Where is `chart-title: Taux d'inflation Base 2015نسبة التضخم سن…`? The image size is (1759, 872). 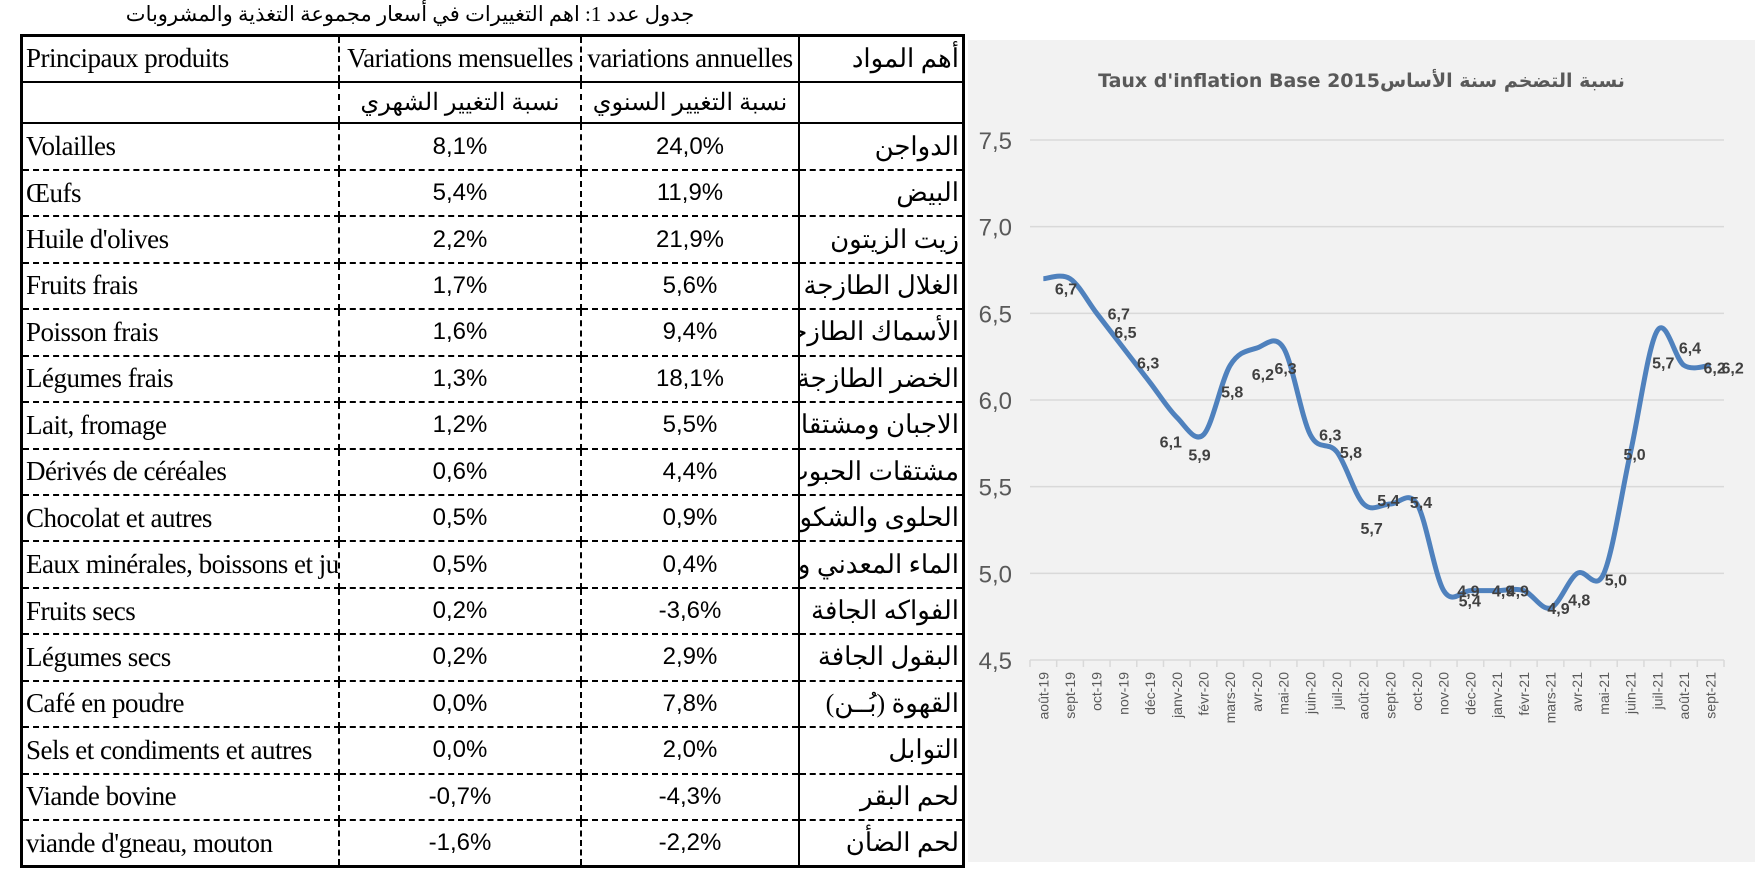
chart-title: Taux d'inflation Base 2015نسبة التضخم سن… is located at coordinates (1361, 81).